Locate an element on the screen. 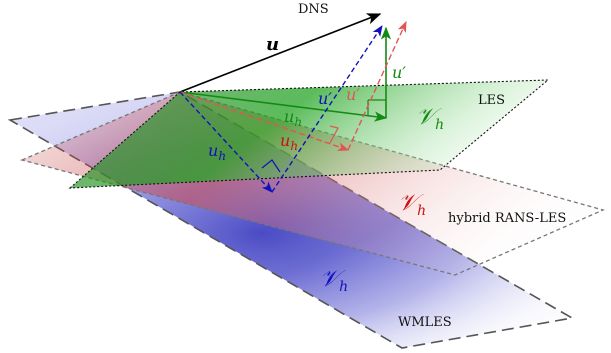 This screenshot has height=353, width=611. wmles-label: WMLES is located at coordinates (425, 322).